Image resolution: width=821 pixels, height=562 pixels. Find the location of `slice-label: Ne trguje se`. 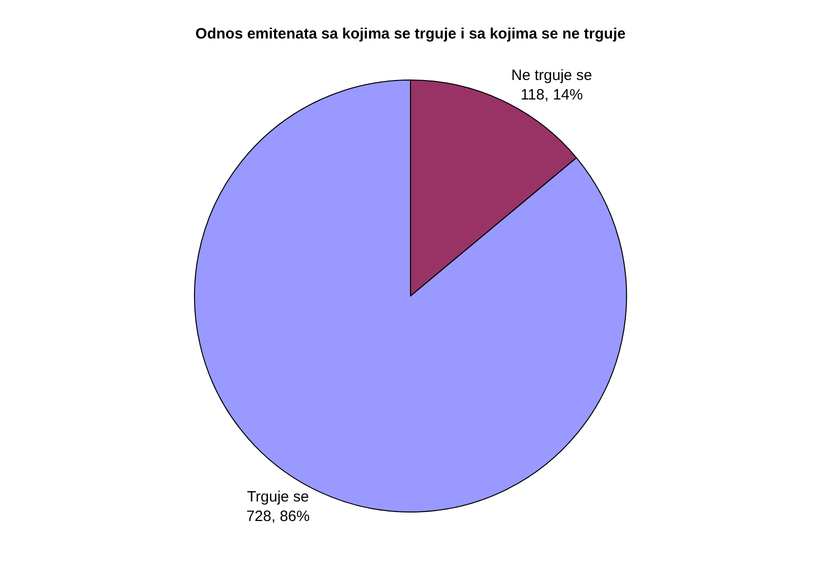

slice-label: Ne trguje se is located at coordinates (551, 75).